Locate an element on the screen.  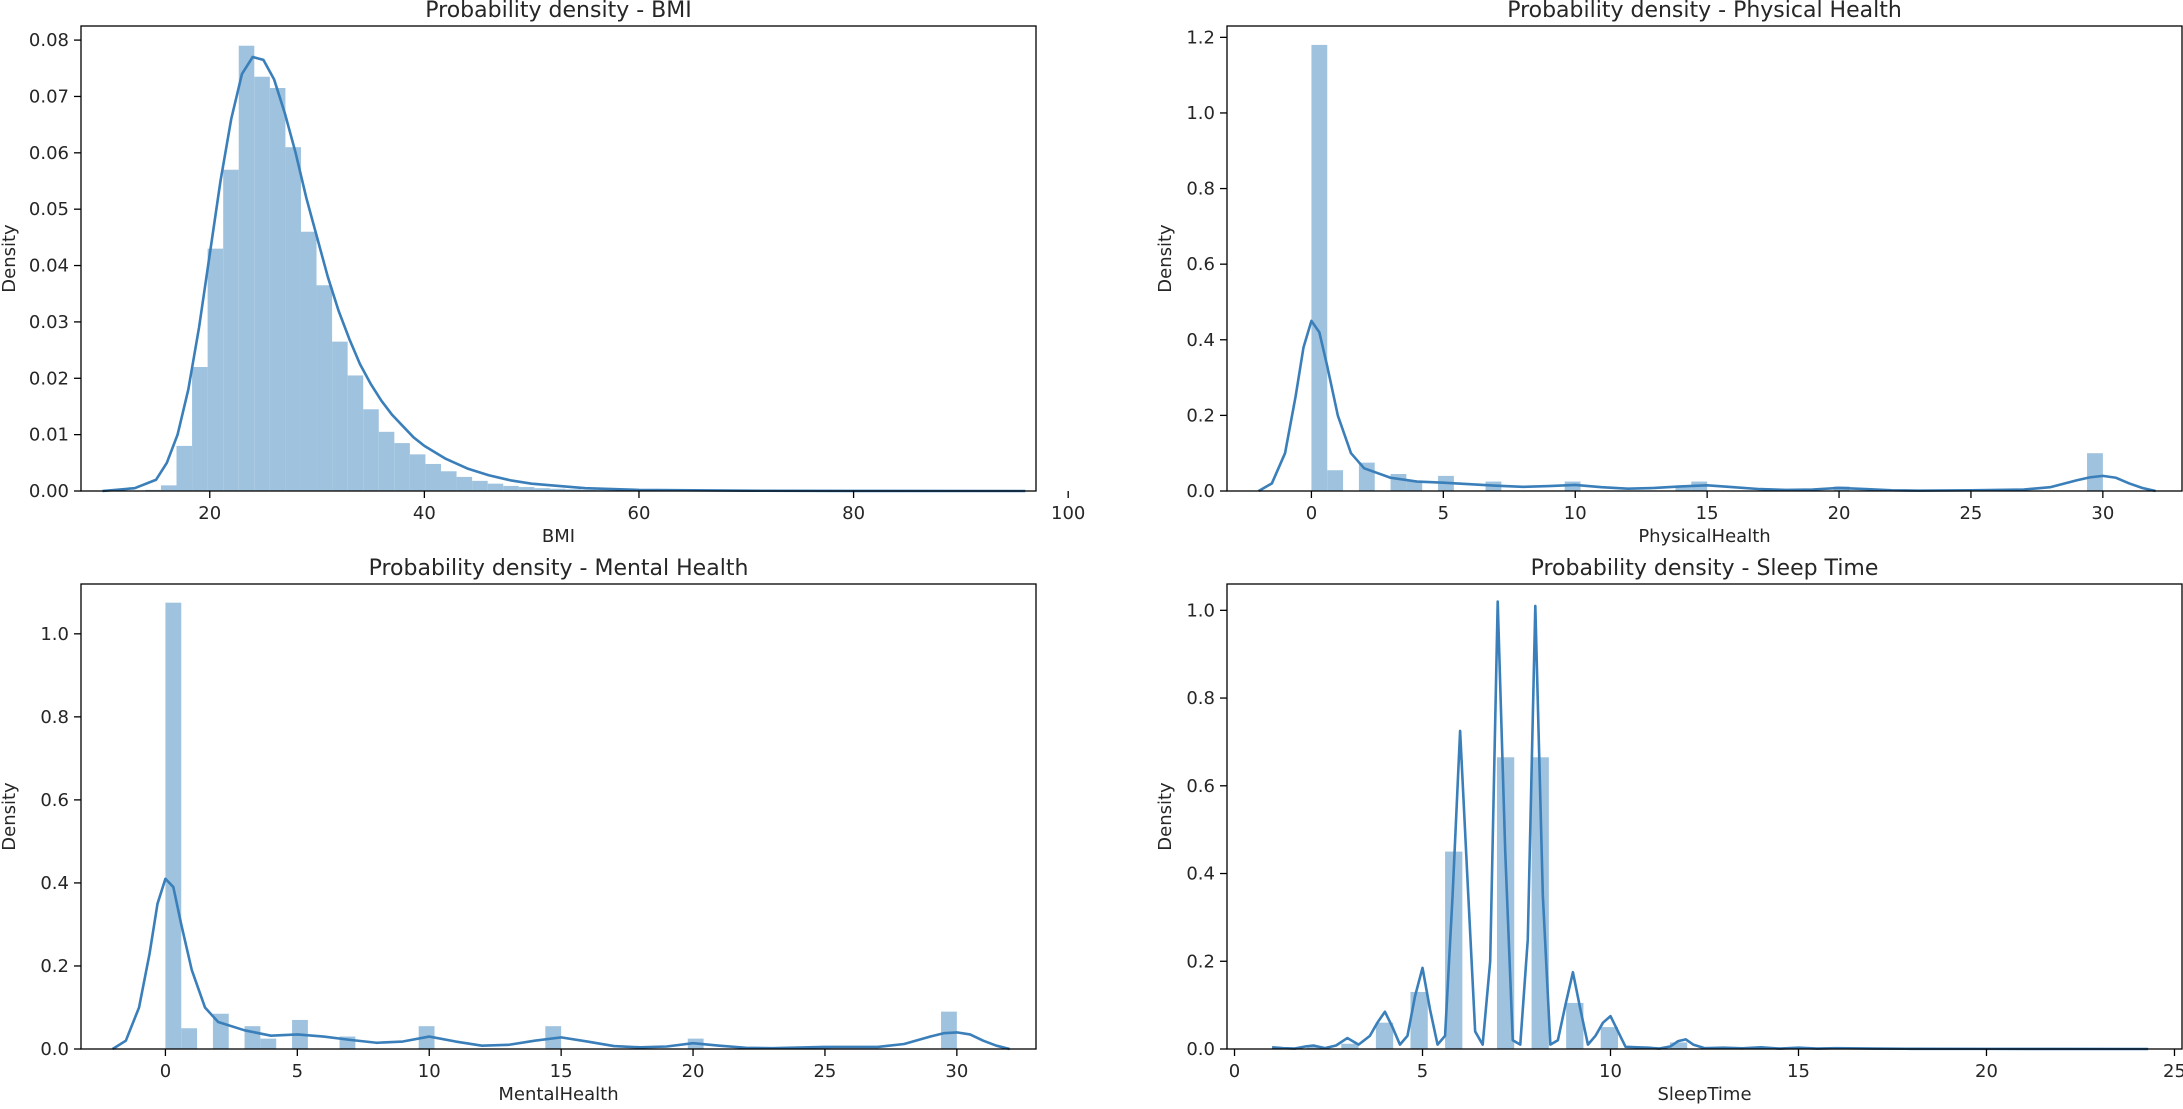
y-tick-label: 0.07 is located at coordinates (49, 96).